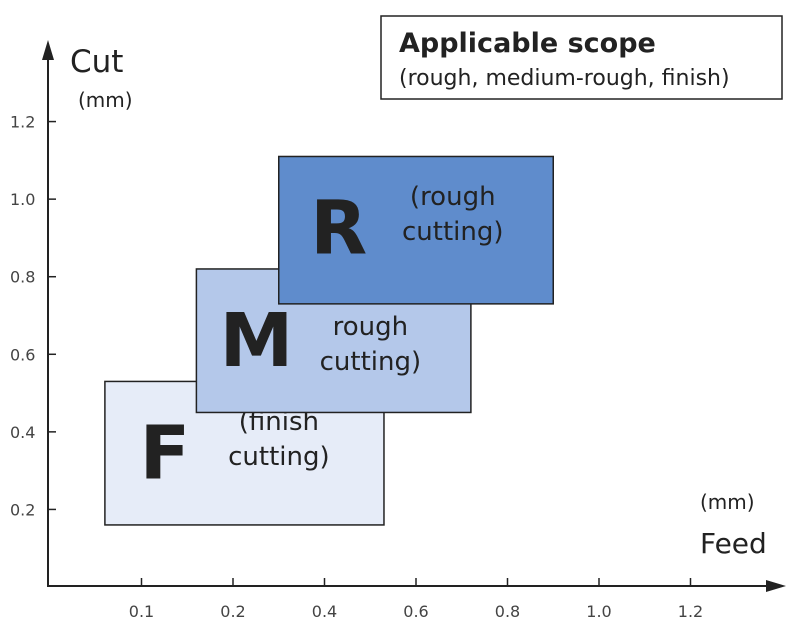  I want to click on region-letter: R, so click(338, 228).